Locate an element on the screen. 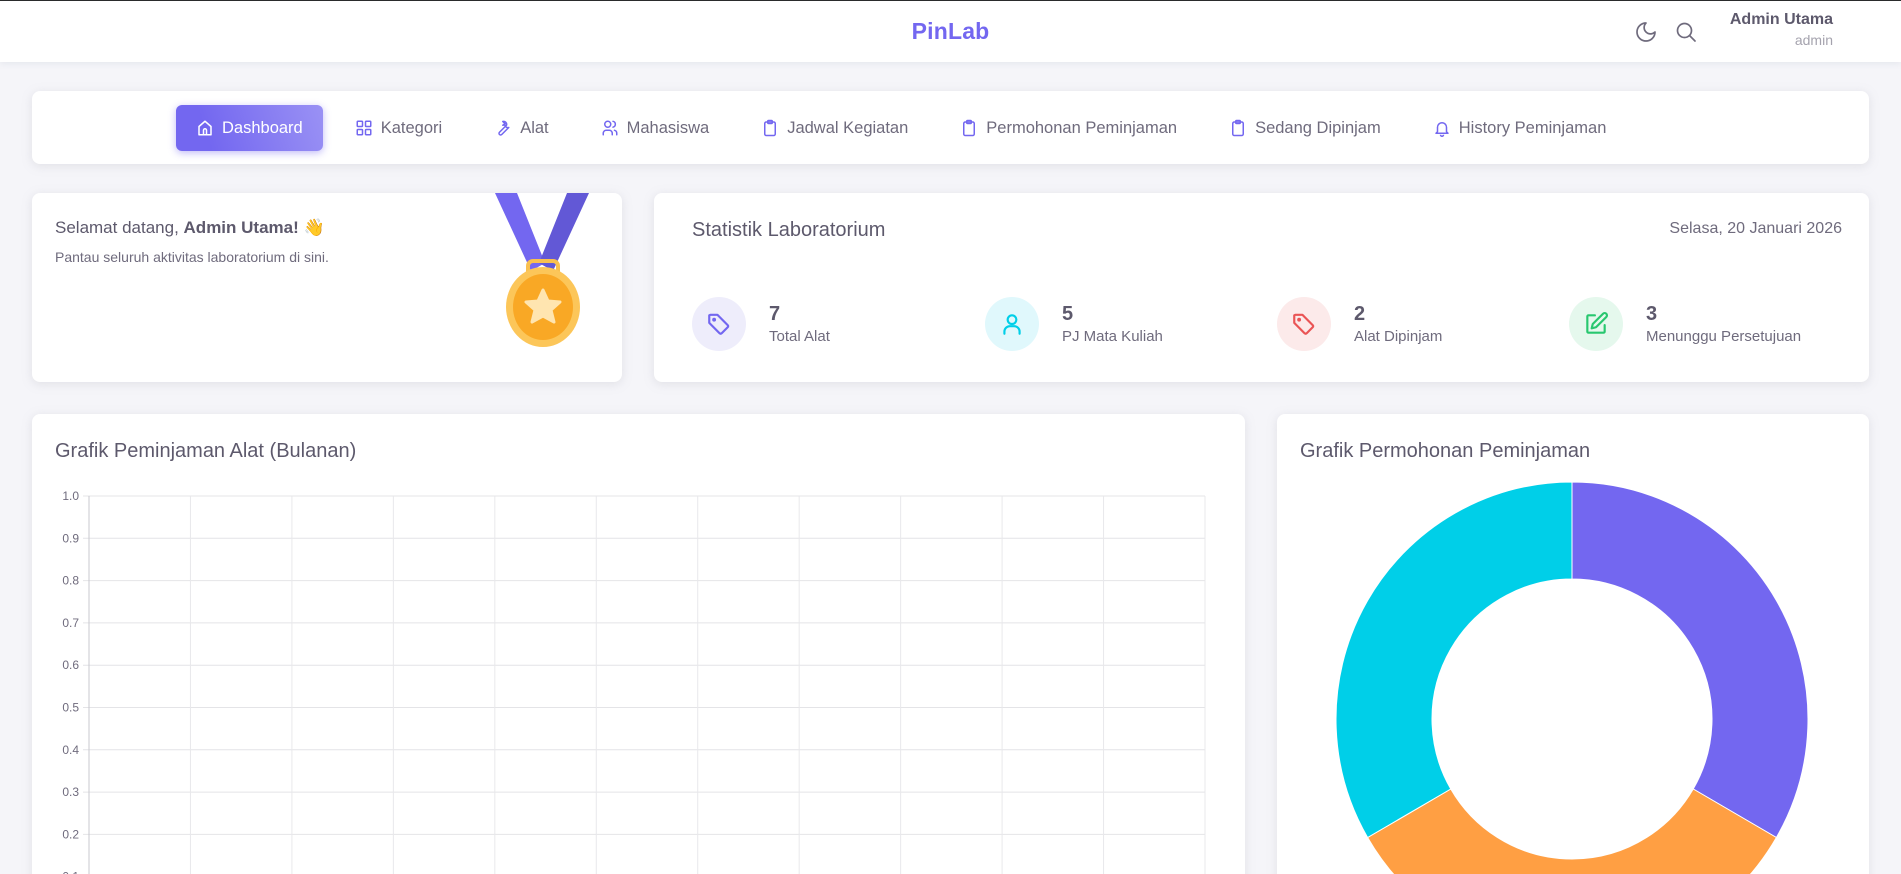  wrench-icon is located at coordinates (504, 128).